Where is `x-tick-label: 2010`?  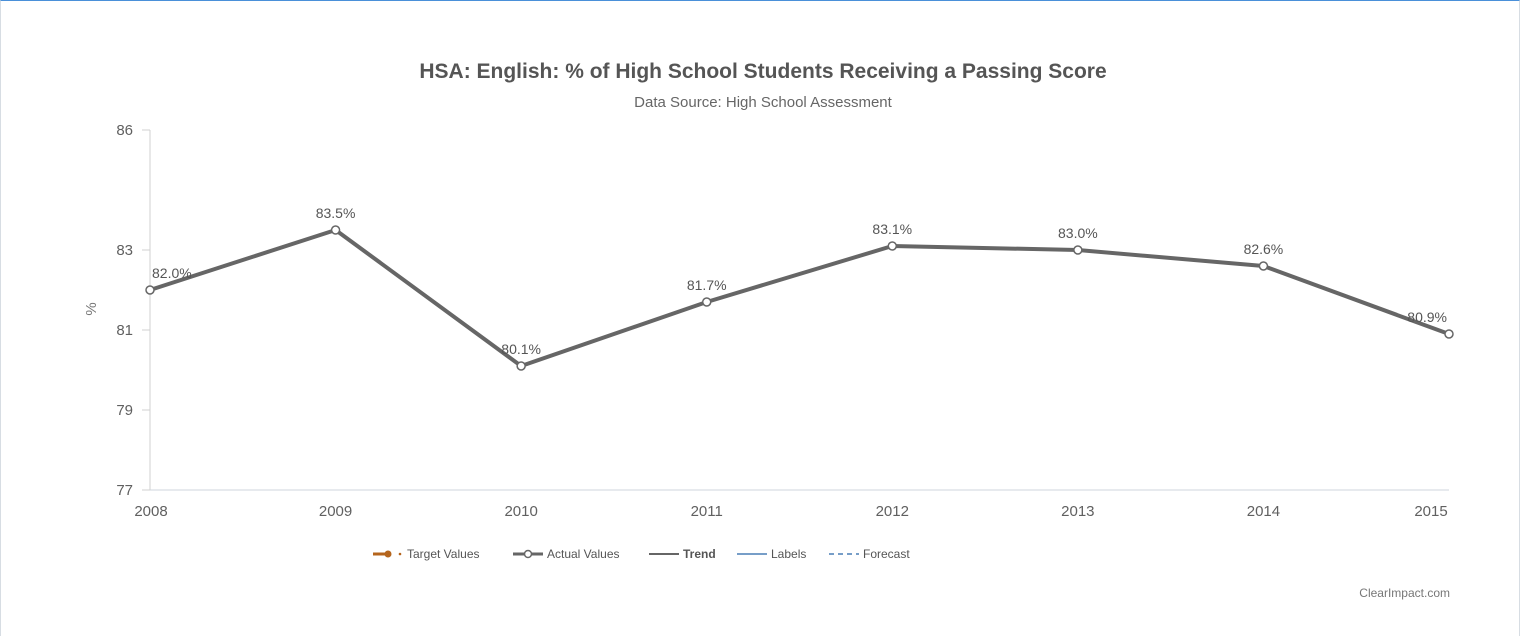 x-tick-label: 2010 is located at coordinates (520, 511).